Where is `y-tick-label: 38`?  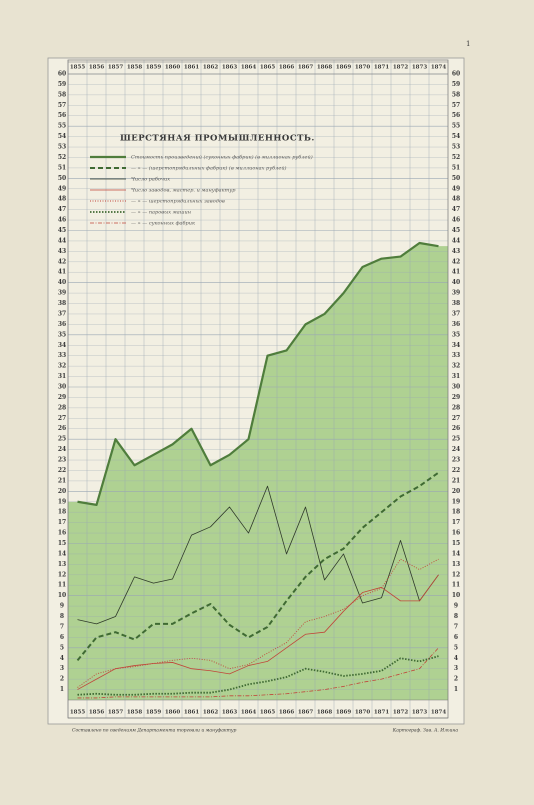
y-tick-label: 38 is located at coordinates (62, 303).